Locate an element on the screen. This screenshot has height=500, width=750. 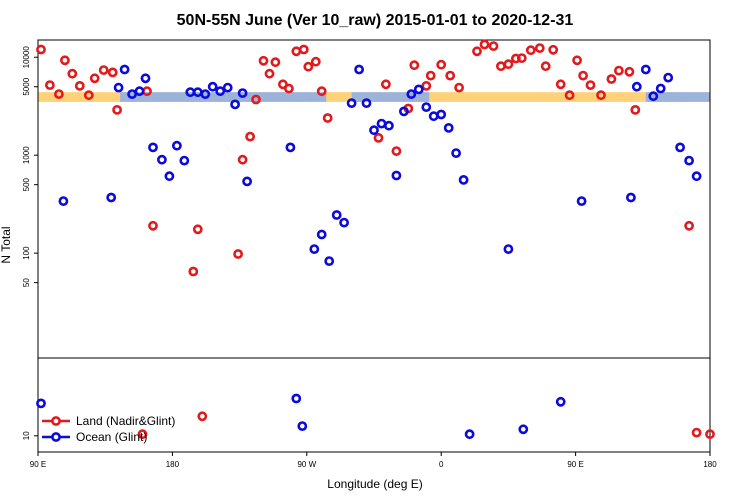
y-tick-label: 50 is located at coordinates (26, 282).